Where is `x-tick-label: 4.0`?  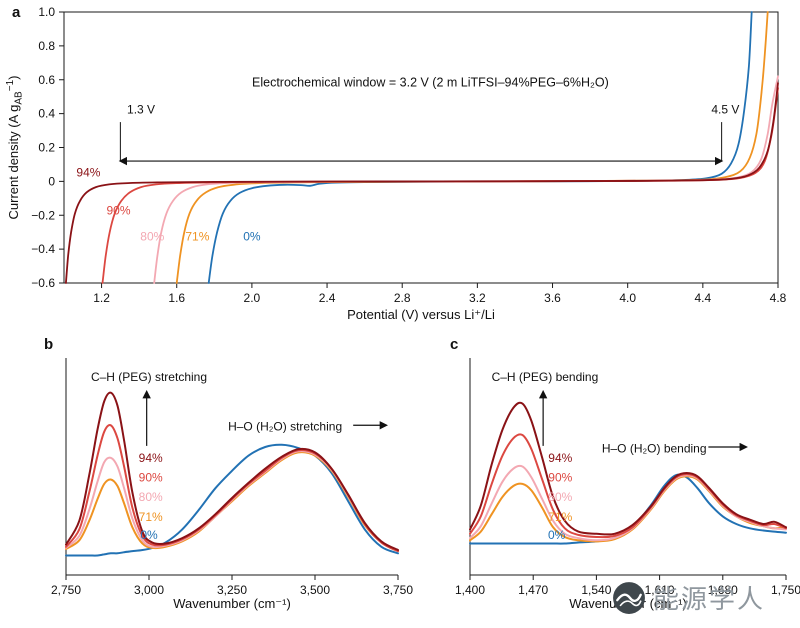 x-tick-label: 4.0 is located at coordinates (627, 298).